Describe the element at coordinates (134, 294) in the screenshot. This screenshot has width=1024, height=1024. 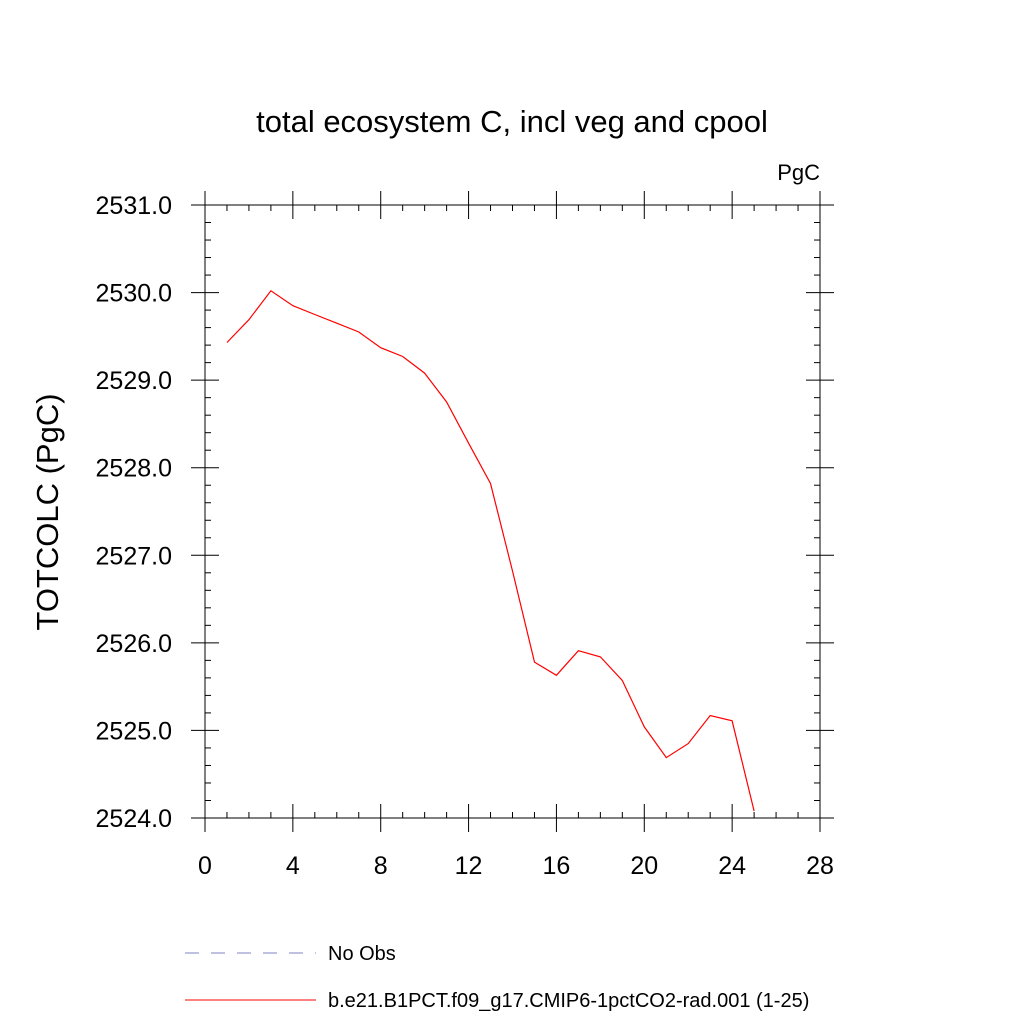
I see `y-tick-label: 2530.0` at that location.